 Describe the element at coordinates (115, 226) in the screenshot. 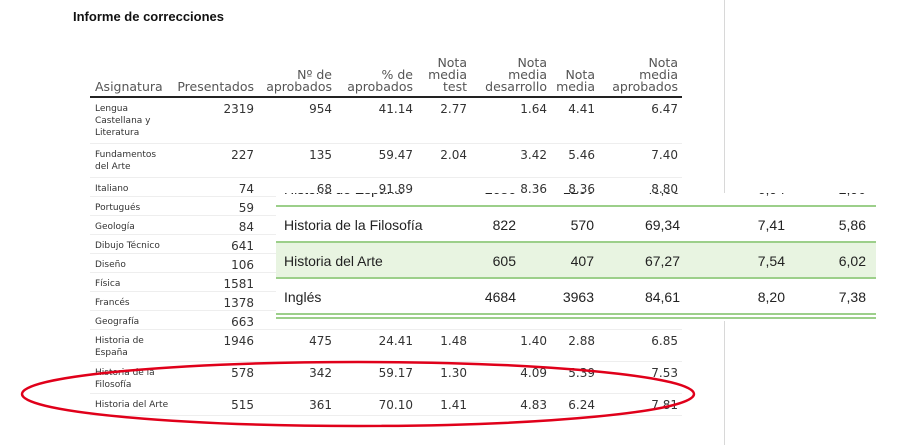

I see `subject-line: Geología` at that location.